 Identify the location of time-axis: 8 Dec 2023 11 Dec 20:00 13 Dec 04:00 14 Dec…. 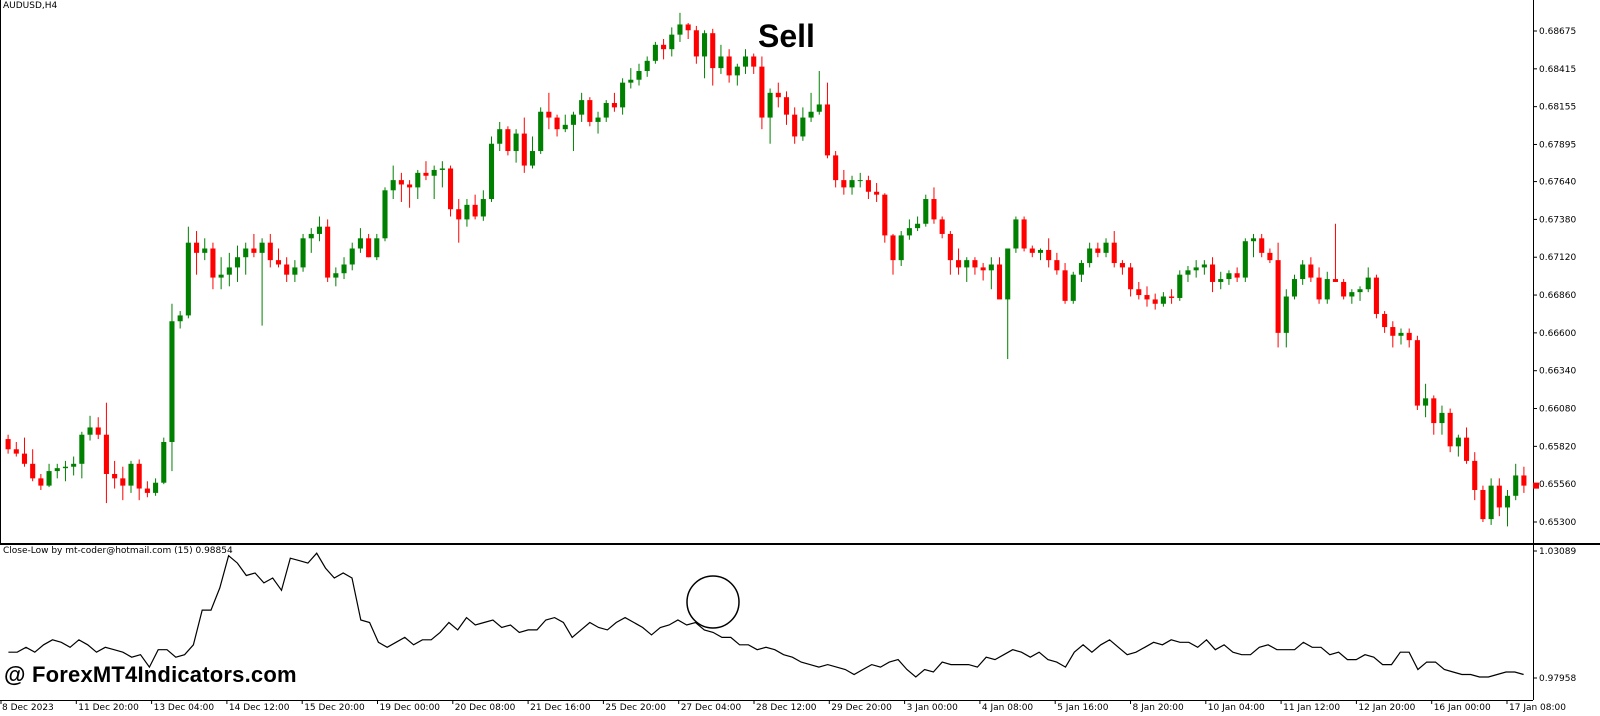
(783, 706).